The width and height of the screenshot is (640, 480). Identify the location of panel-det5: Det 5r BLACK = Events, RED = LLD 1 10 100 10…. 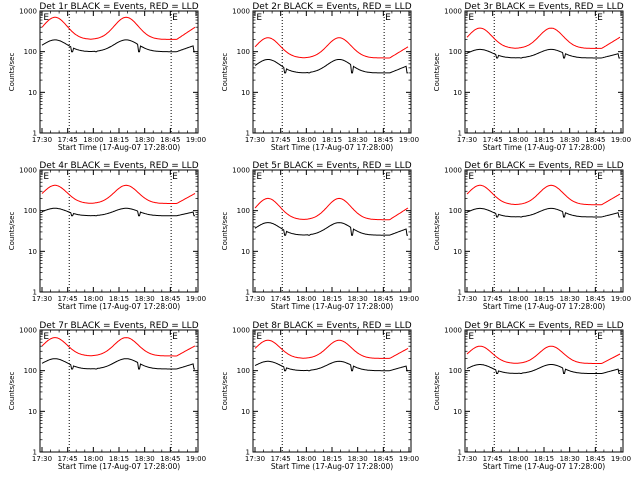
(320, 236).